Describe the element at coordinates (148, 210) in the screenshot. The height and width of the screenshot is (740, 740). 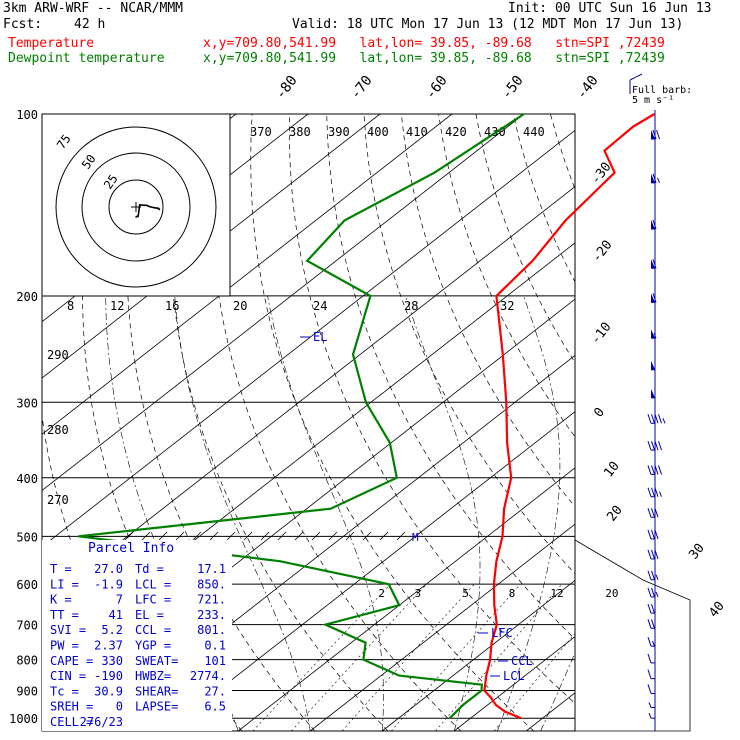
I see `hodograph-trace` at that location.